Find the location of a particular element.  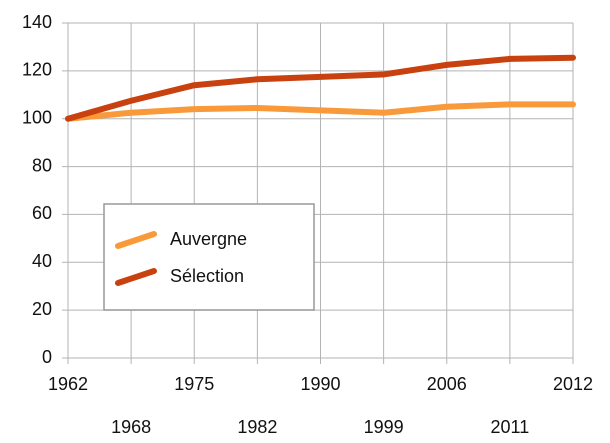

x-tick-label: 1982 is located at coordinates (257, 427).